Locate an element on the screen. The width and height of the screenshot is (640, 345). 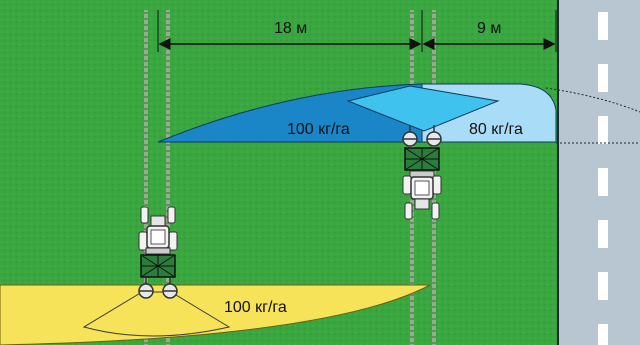
top-spread-pattern: 100 кг/га 80 кг/га is located at coordinates (398, 113).